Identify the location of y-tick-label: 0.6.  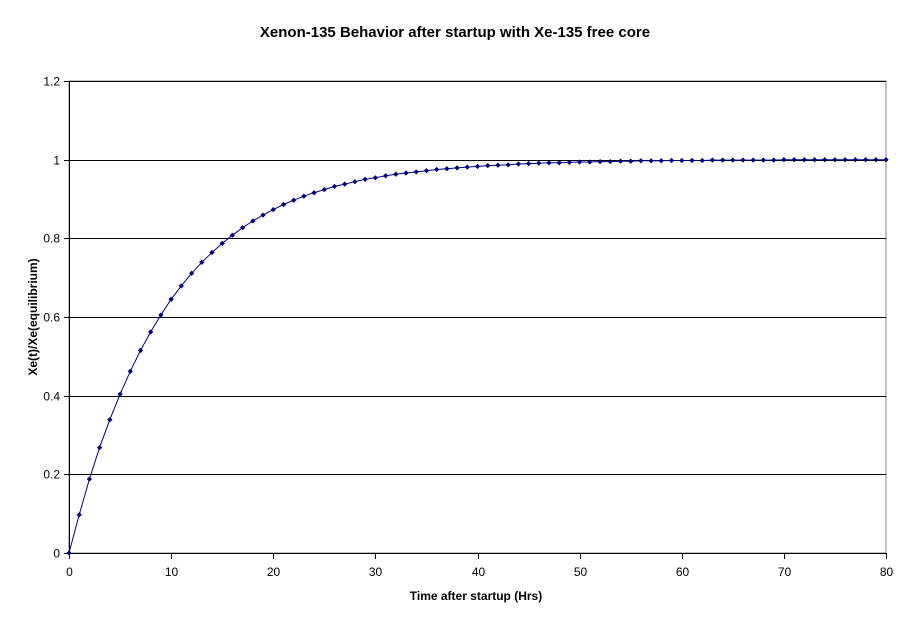
(51, 318).